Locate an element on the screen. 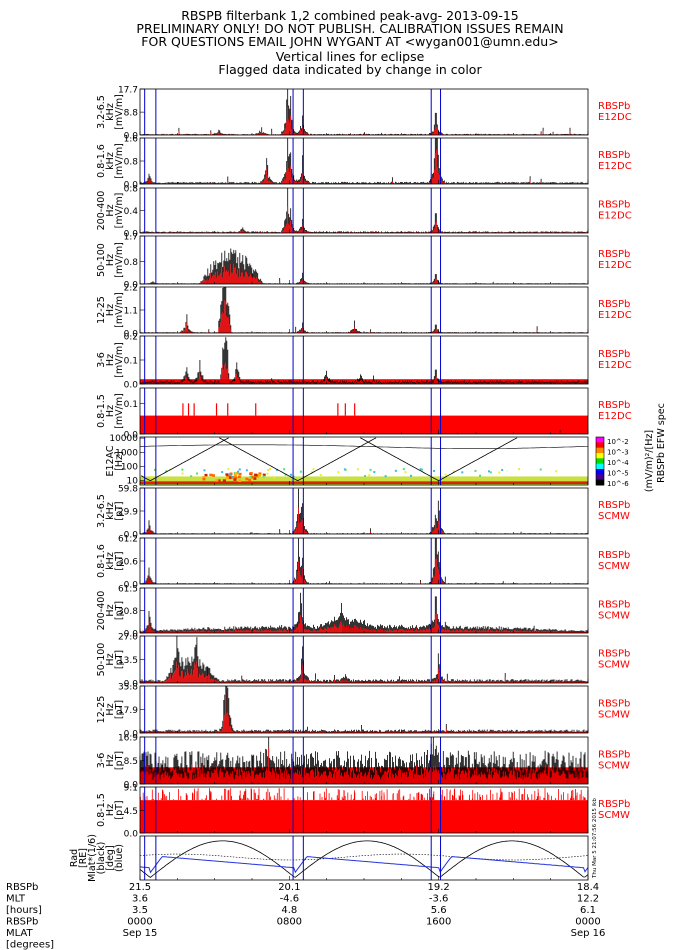 The height and width of the screenshot is (950, 700). xaxis-tick-0-4: Sep 15 is located at coordinates (140, 933).